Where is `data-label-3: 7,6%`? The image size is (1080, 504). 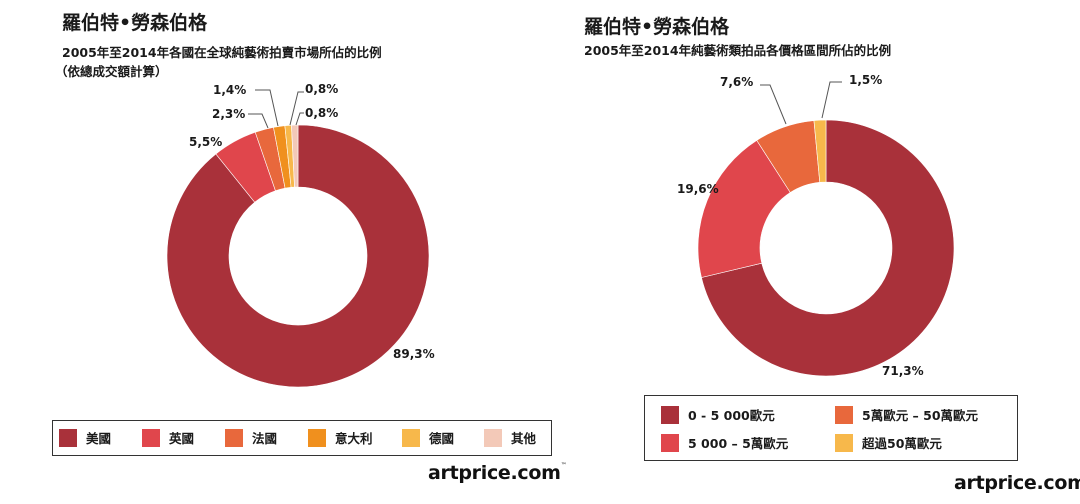 data-label-3: 7,6% is located at coordinates (736, 82).